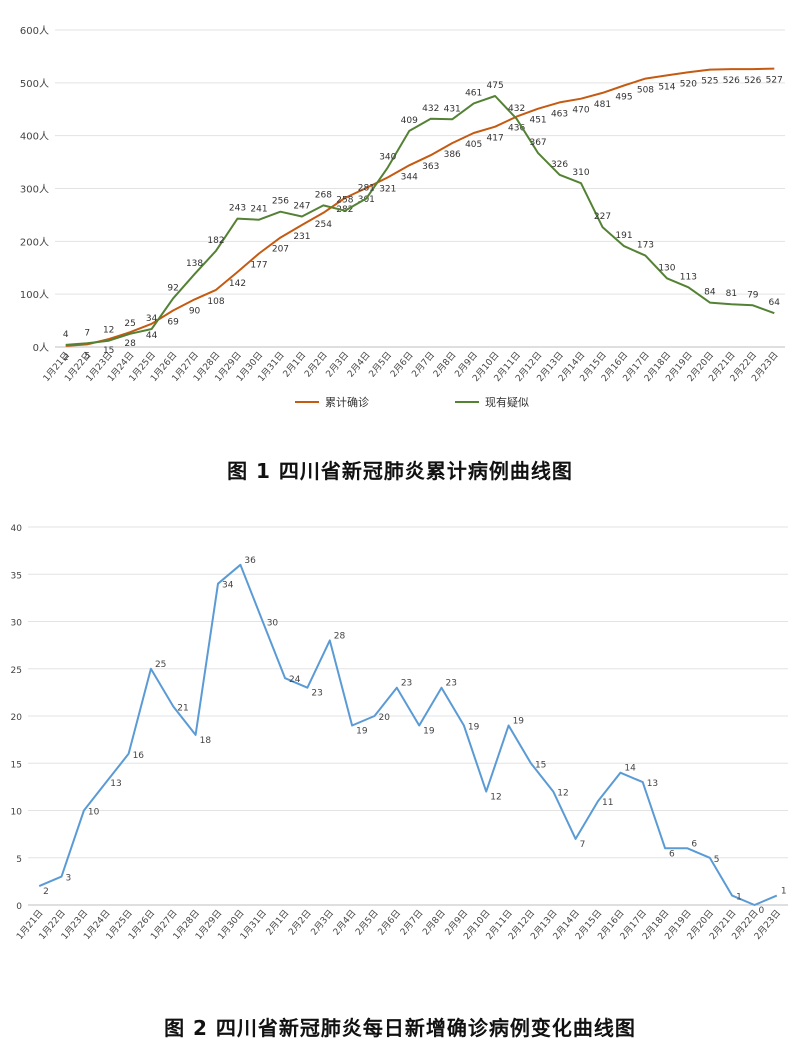 This screenshot has width=800, height=1057. I want to click on data-label: 268, so click(323, 195).